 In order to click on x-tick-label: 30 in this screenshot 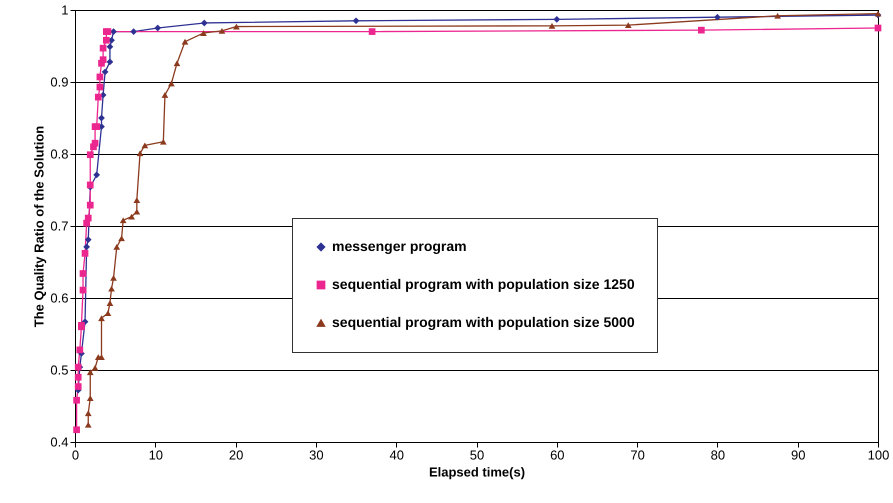, I will do `click(316, 455)`.